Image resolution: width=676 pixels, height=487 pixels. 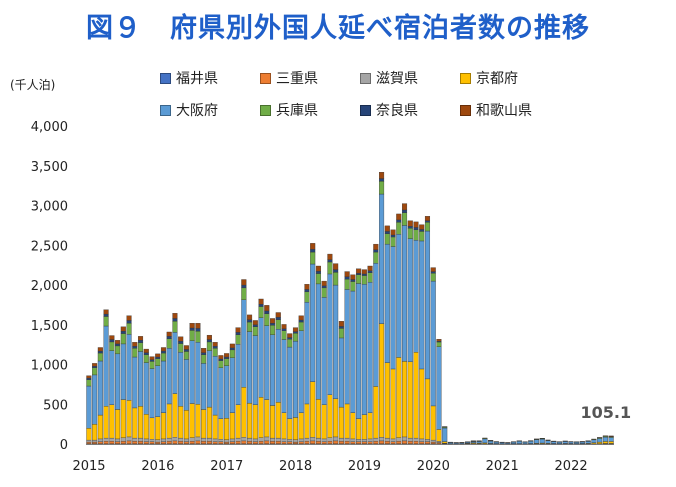 I want to click on y-tick-label: 0, so click(x=64, y=445).